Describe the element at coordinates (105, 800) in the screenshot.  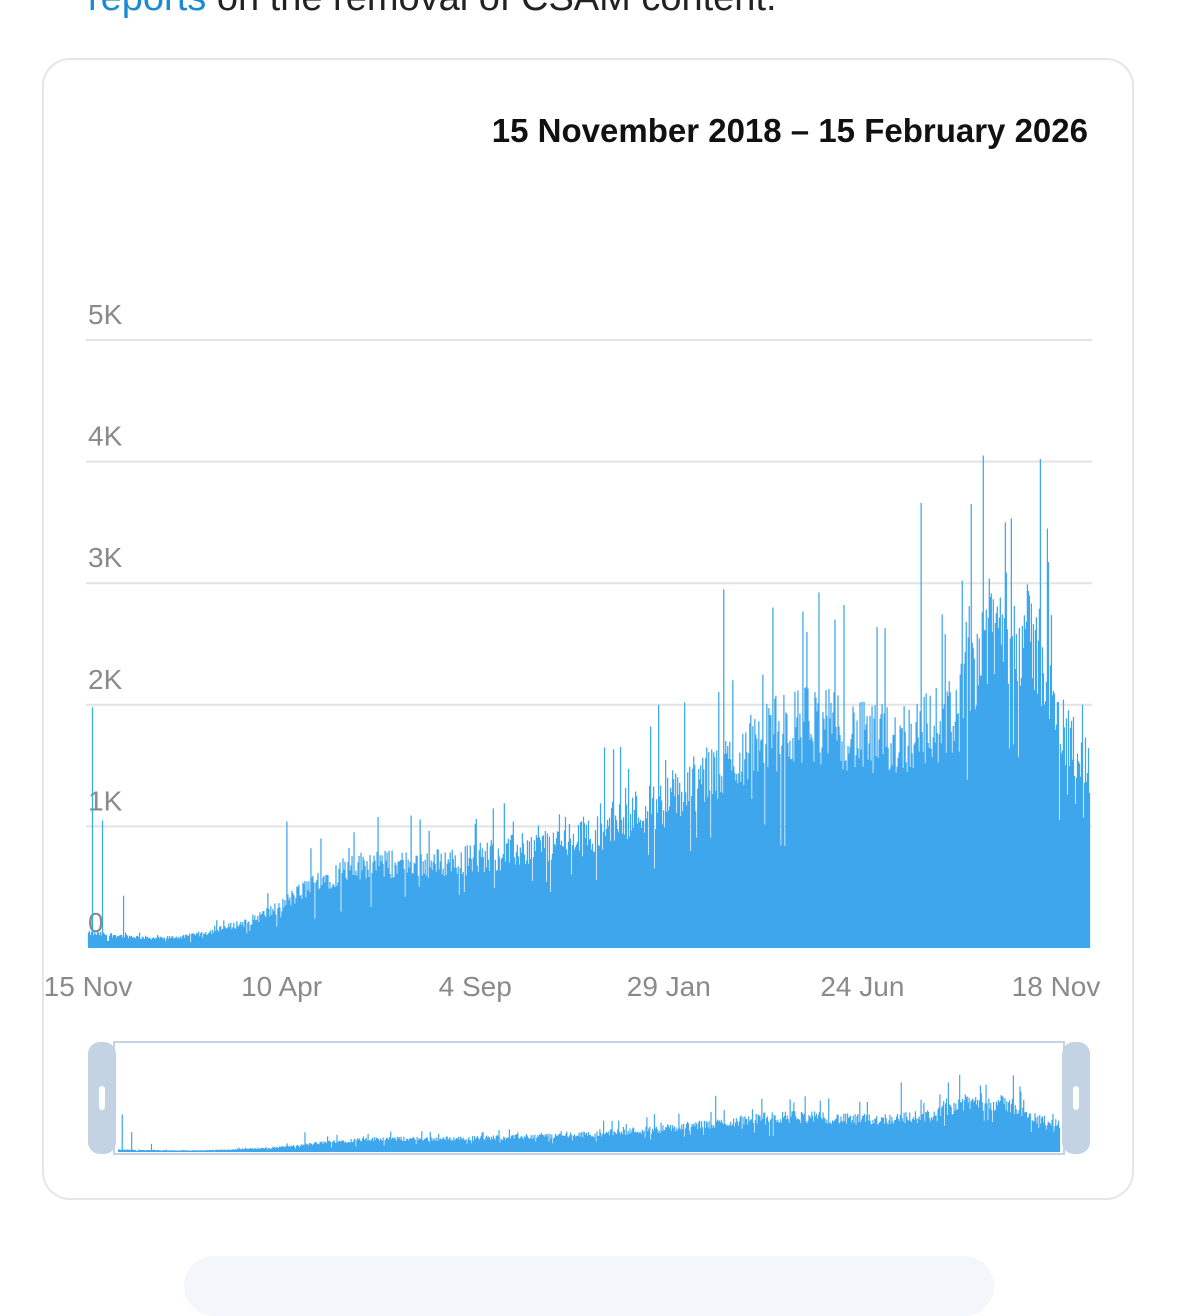
I see `y-tick-label: 1K` at that location.